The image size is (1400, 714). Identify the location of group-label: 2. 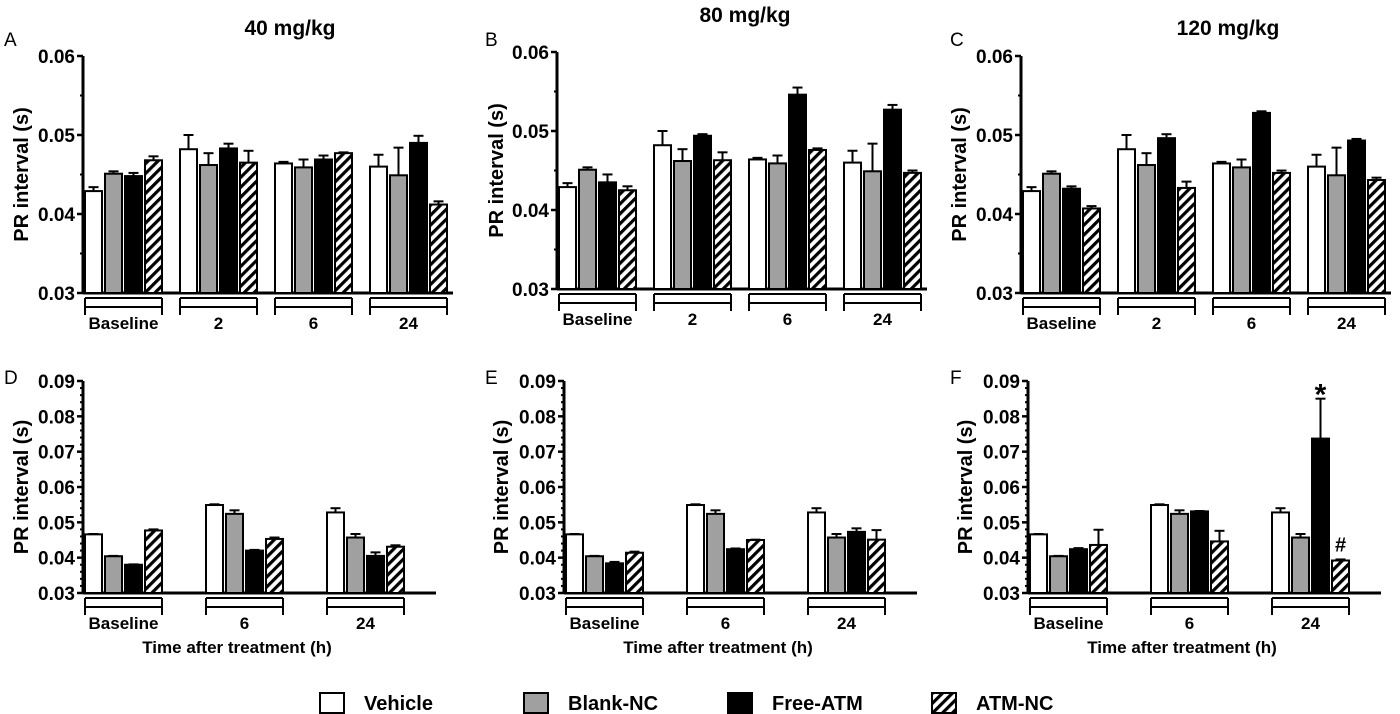
(692, 319).